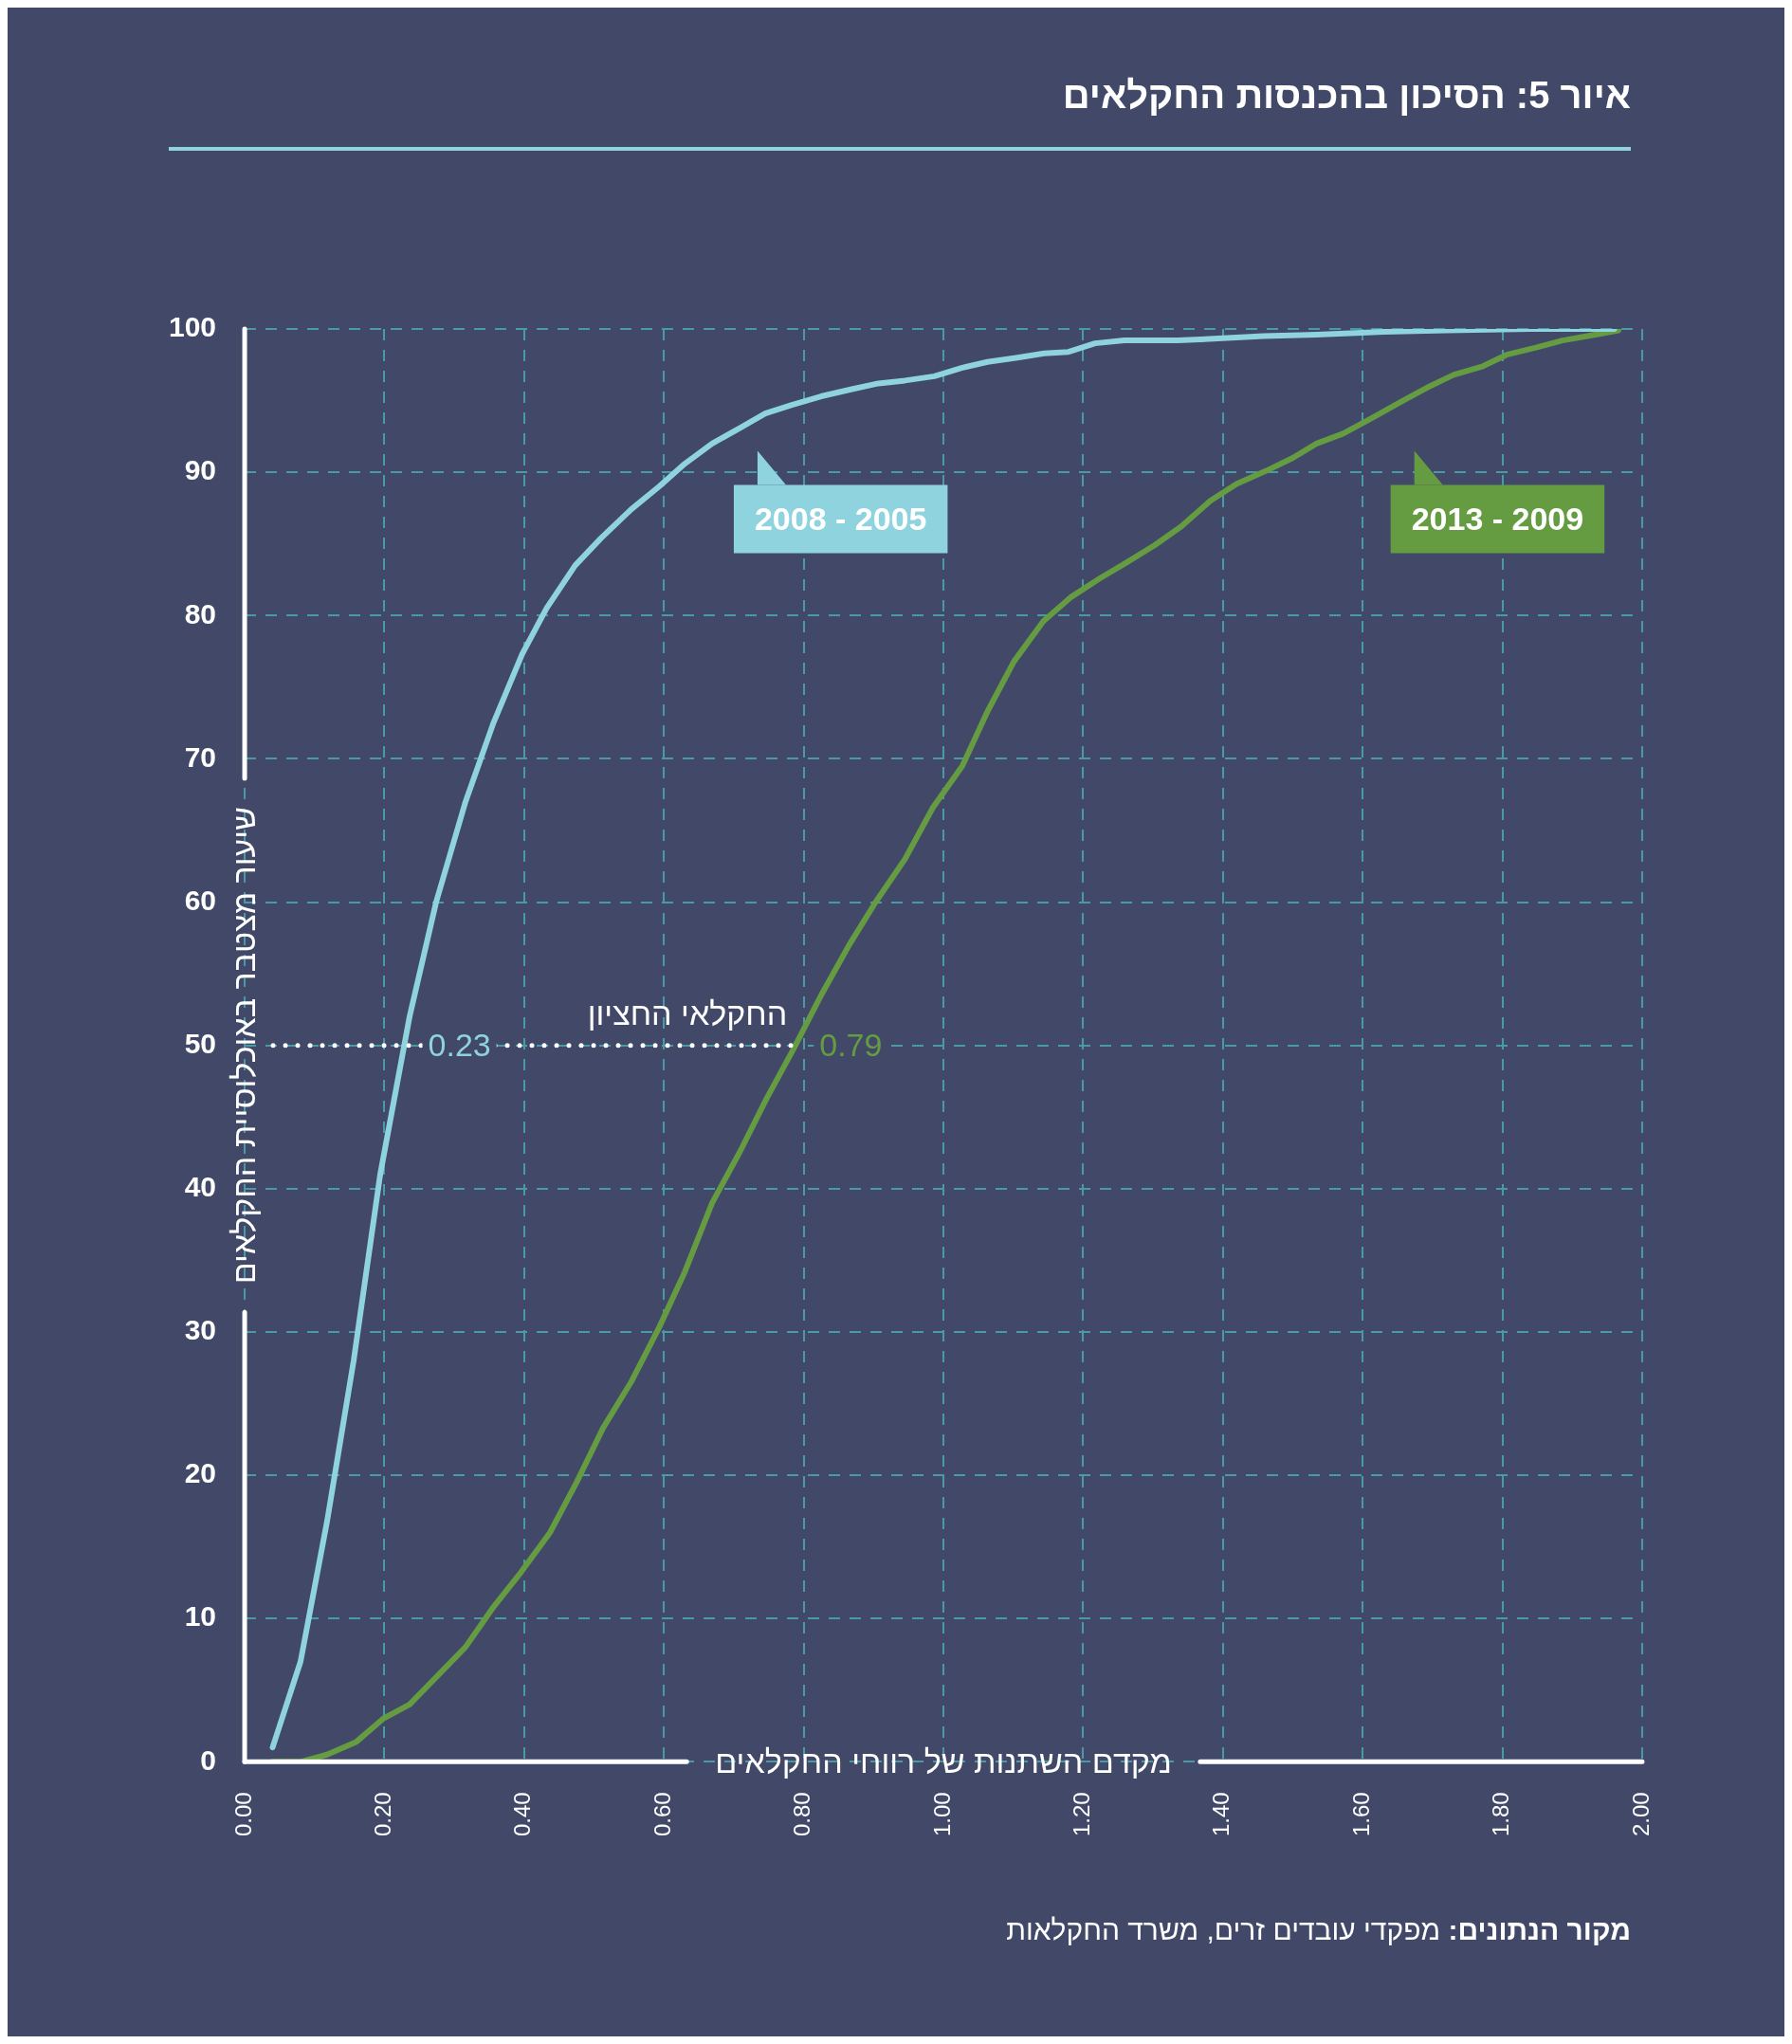 The width and height of the screenshot is (1792, 2044). I want to click on text: מקור הנתונים: מפקדי עובדים זרים, משרד החקלאות, so click(1318, 1929).